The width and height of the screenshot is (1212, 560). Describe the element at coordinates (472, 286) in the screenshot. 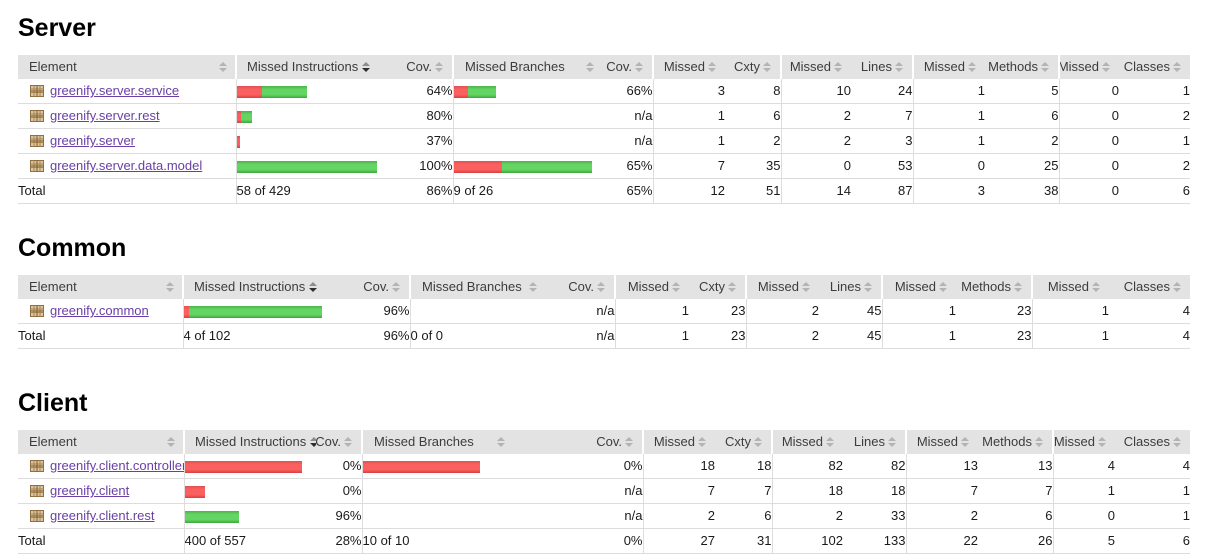

I see `col-header-label: Missed Branches` at that location.